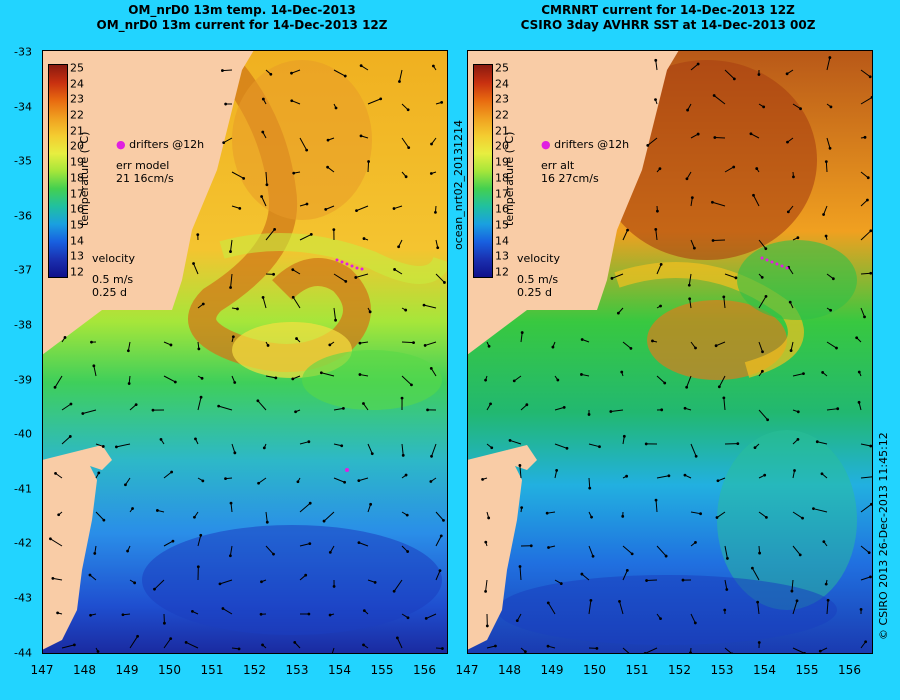 This screenshot has width=900, height=700. What do you see at coordinates (594, 670) in the screenshot?
I see `x-tick-label: 150` at bounding box center [594, 670].